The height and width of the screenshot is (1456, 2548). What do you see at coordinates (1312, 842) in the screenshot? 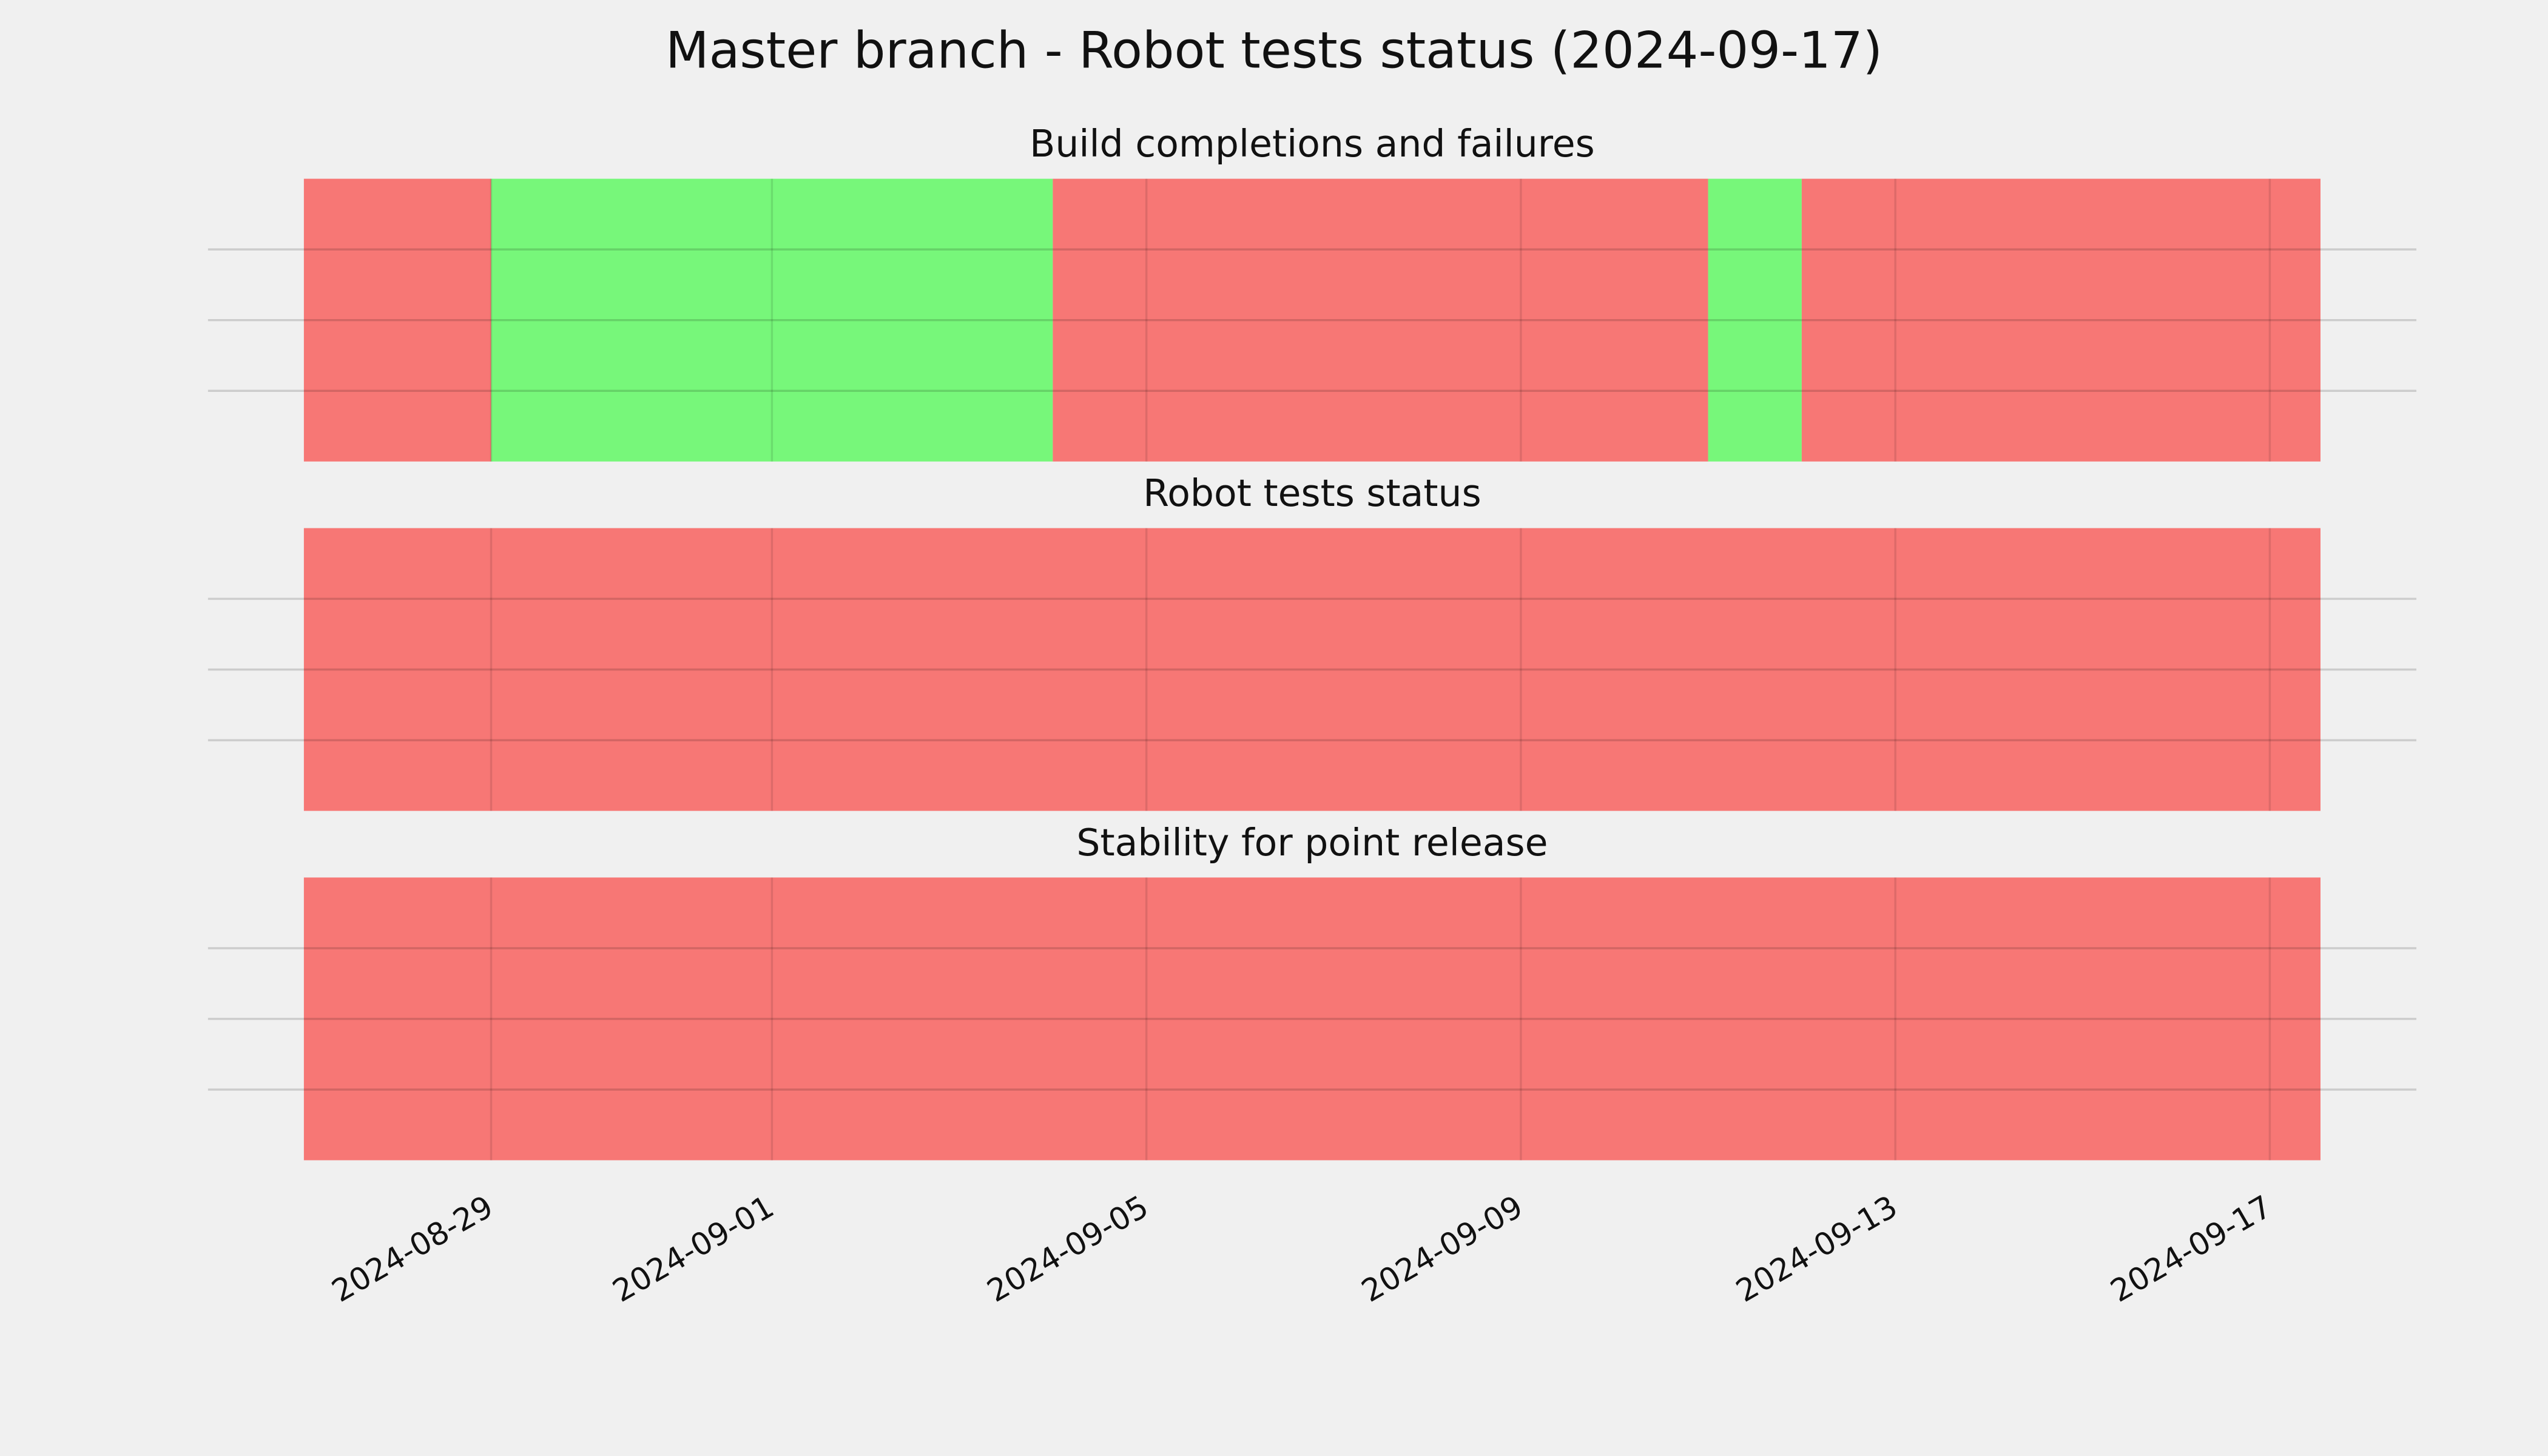
I see `panel-title: Stability for point release` at bounding box center [1312, 842].